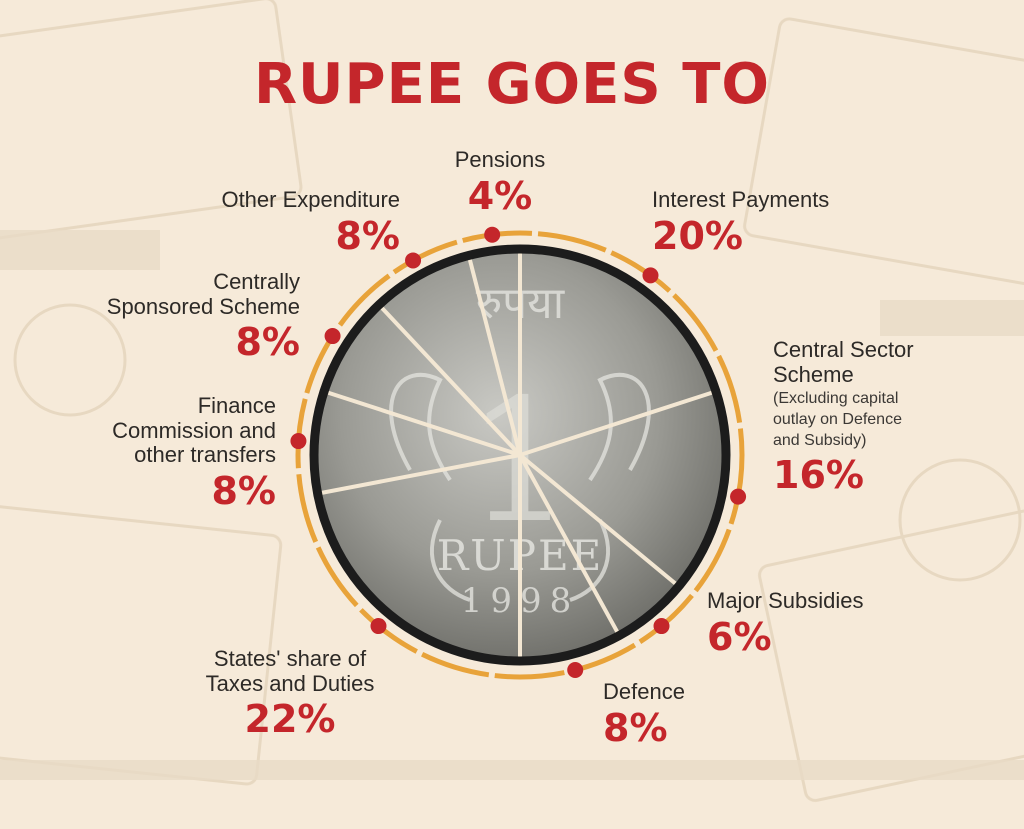  Describe the element at coordinates (782, 222) in the screenshot. I see `label-interest-payments: Interest Payments 20%` at that location.